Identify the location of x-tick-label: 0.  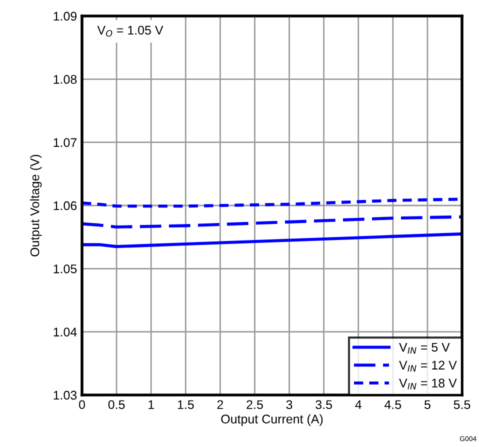
(82, 405).